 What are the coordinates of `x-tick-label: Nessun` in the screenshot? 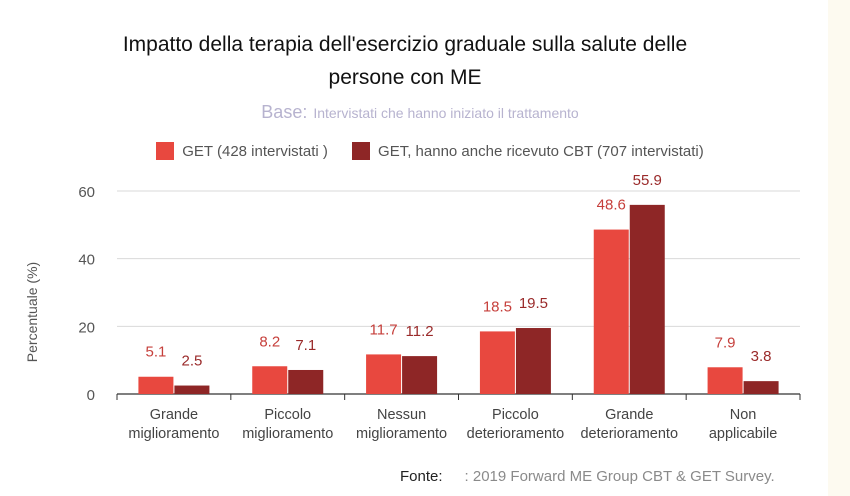 It's located at (401, 415).